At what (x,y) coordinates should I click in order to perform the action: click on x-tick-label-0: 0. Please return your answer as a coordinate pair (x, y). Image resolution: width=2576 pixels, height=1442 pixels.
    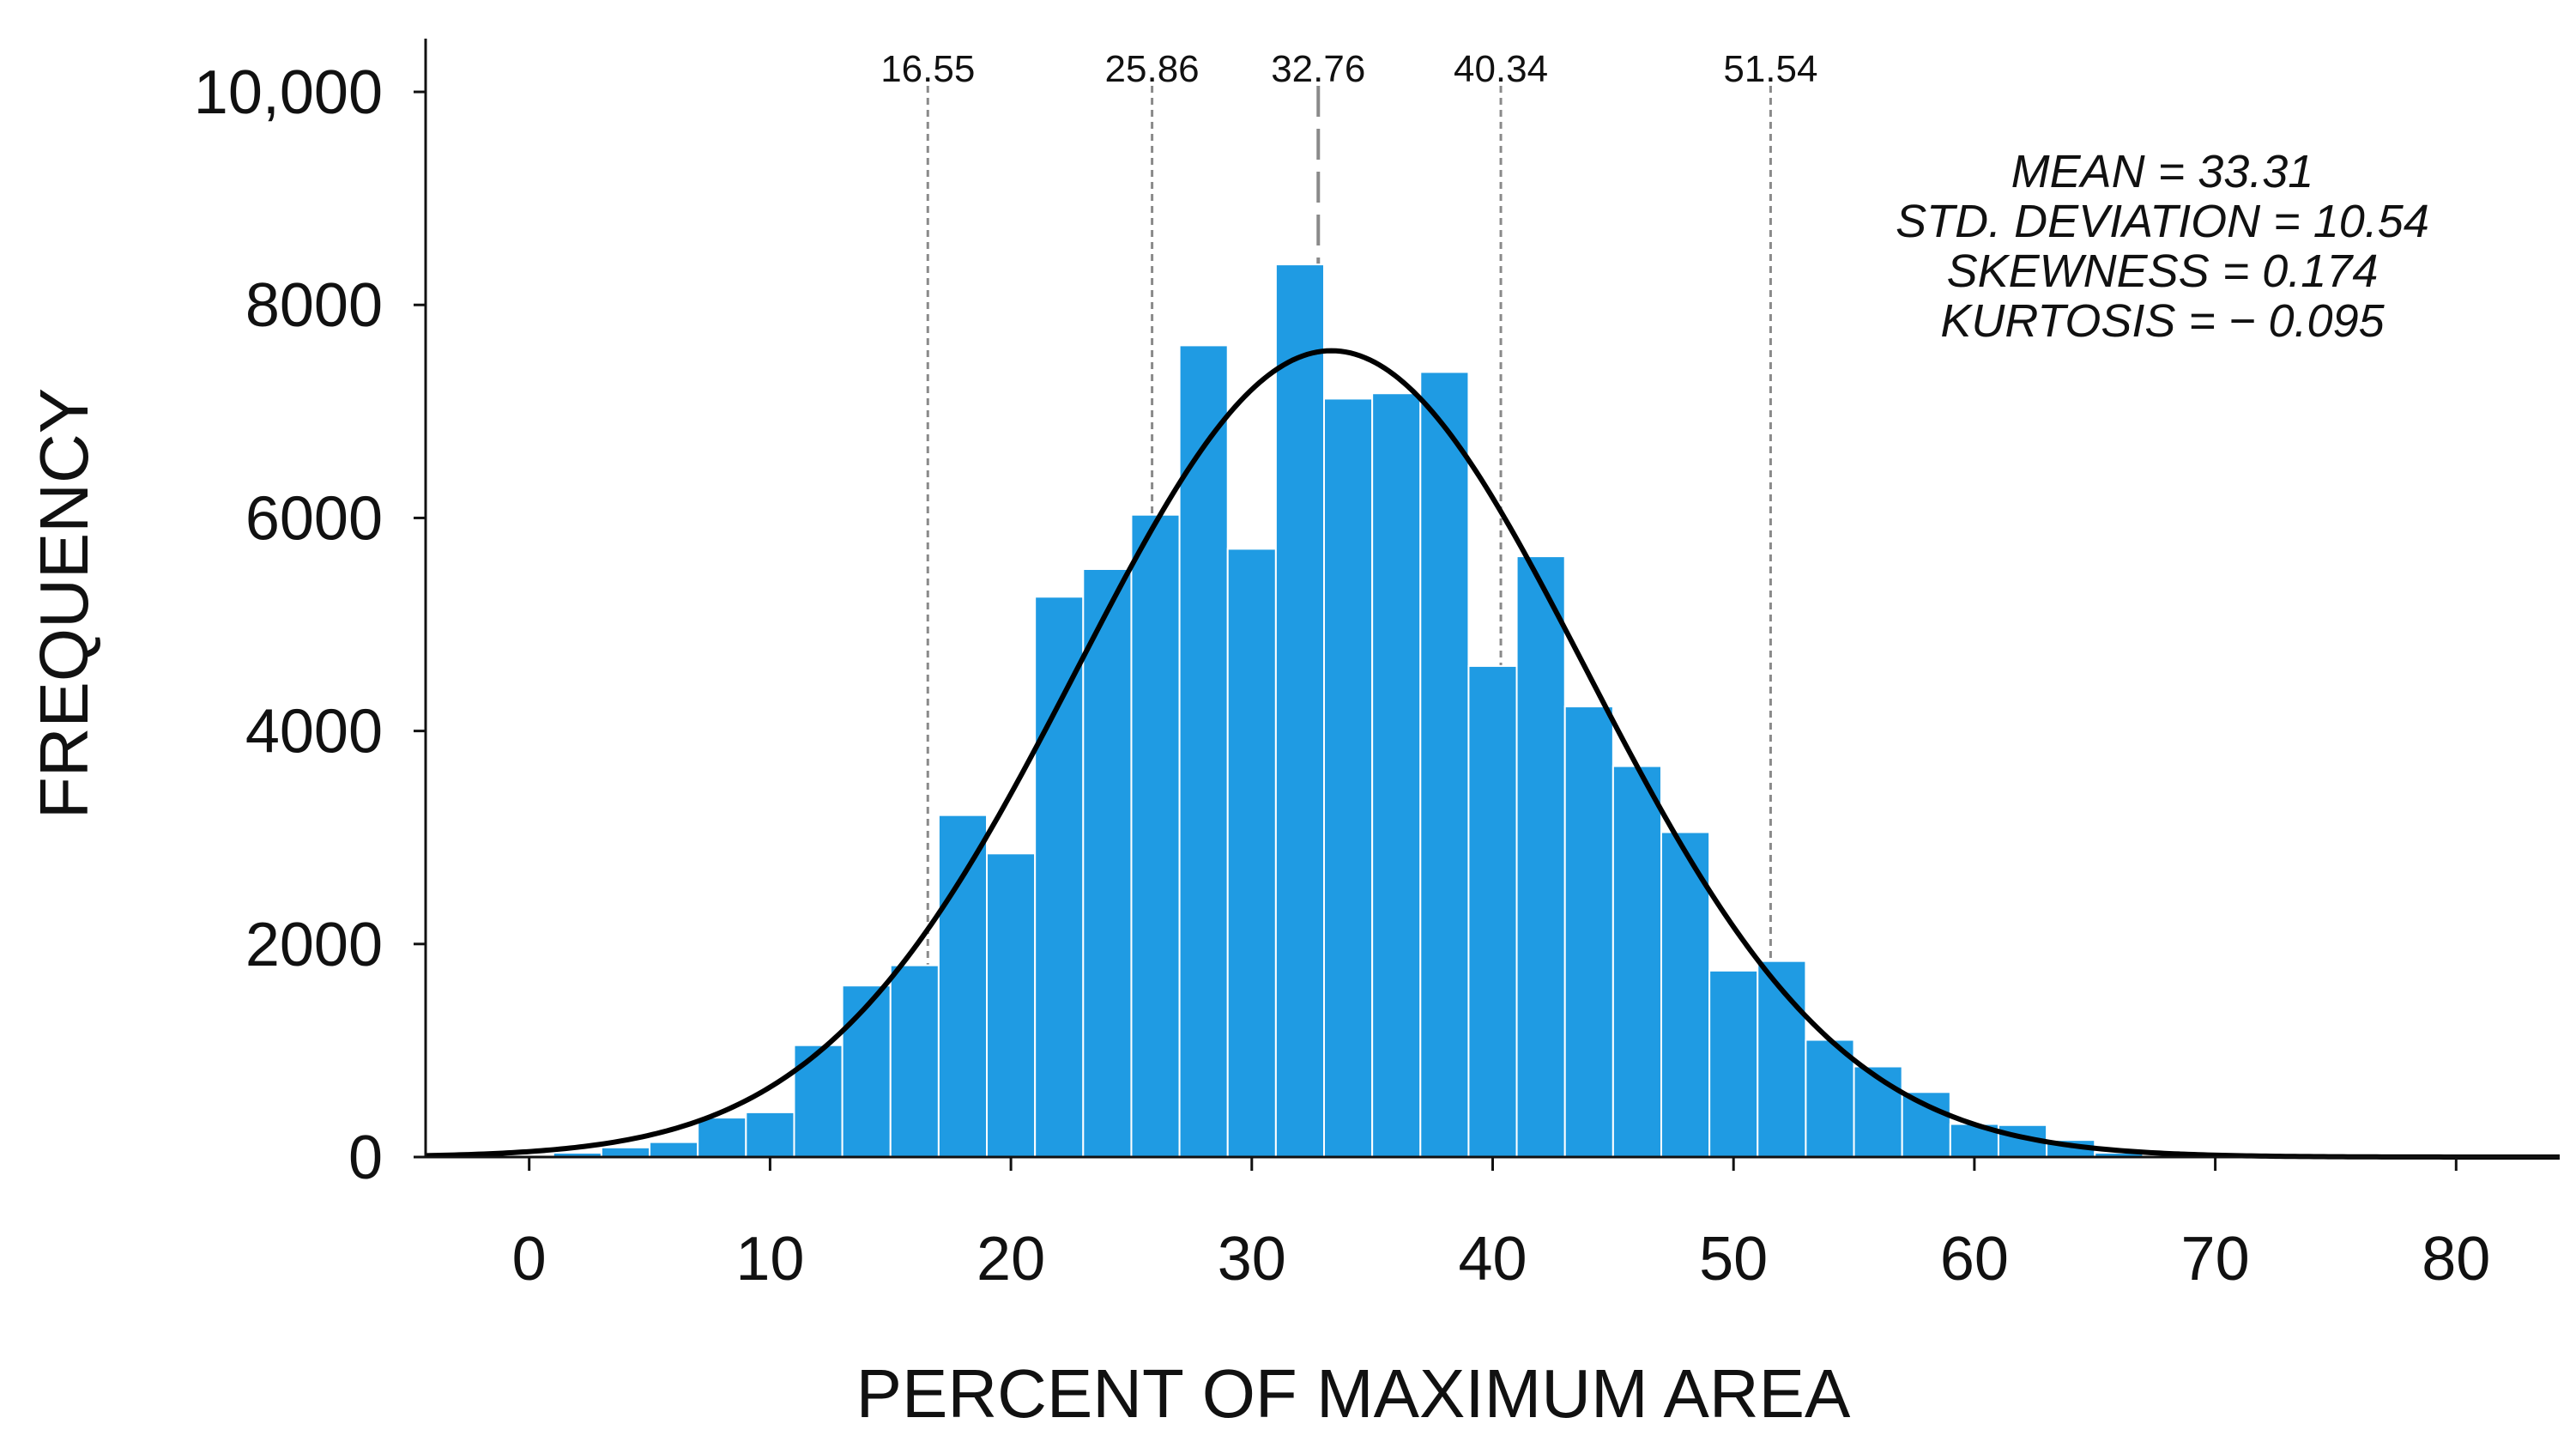
    Looking at the image, I should click on (529, 1259).